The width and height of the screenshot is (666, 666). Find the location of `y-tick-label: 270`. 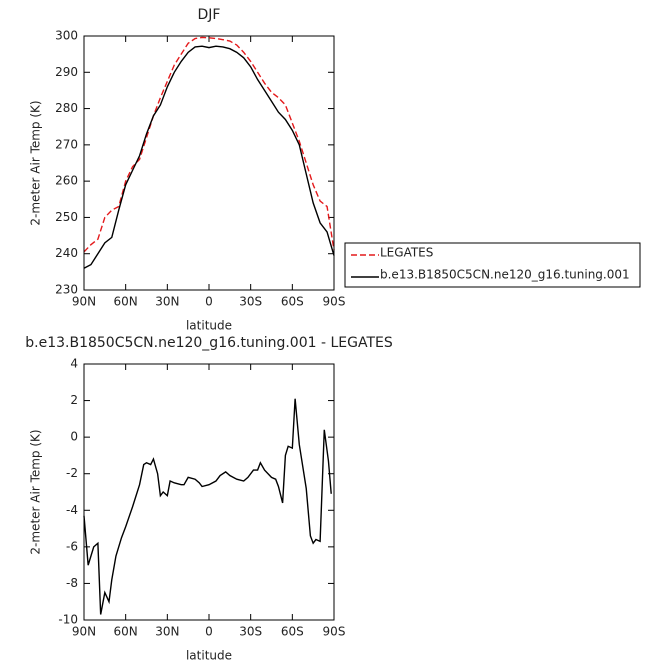

y-tick-label: 270 is located at coordinates (66, 144).